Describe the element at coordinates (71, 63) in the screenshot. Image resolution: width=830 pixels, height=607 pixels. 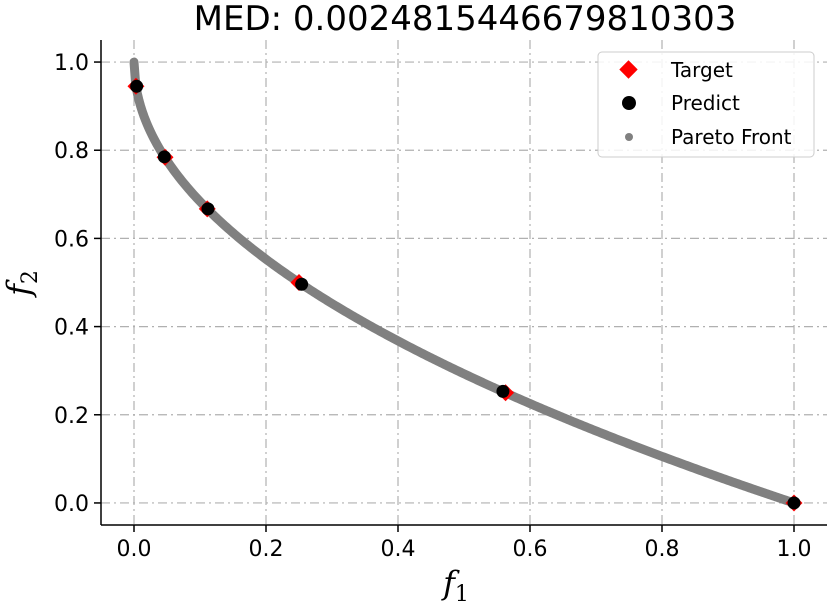
I see `y-tick-label: 1.0` at that location.